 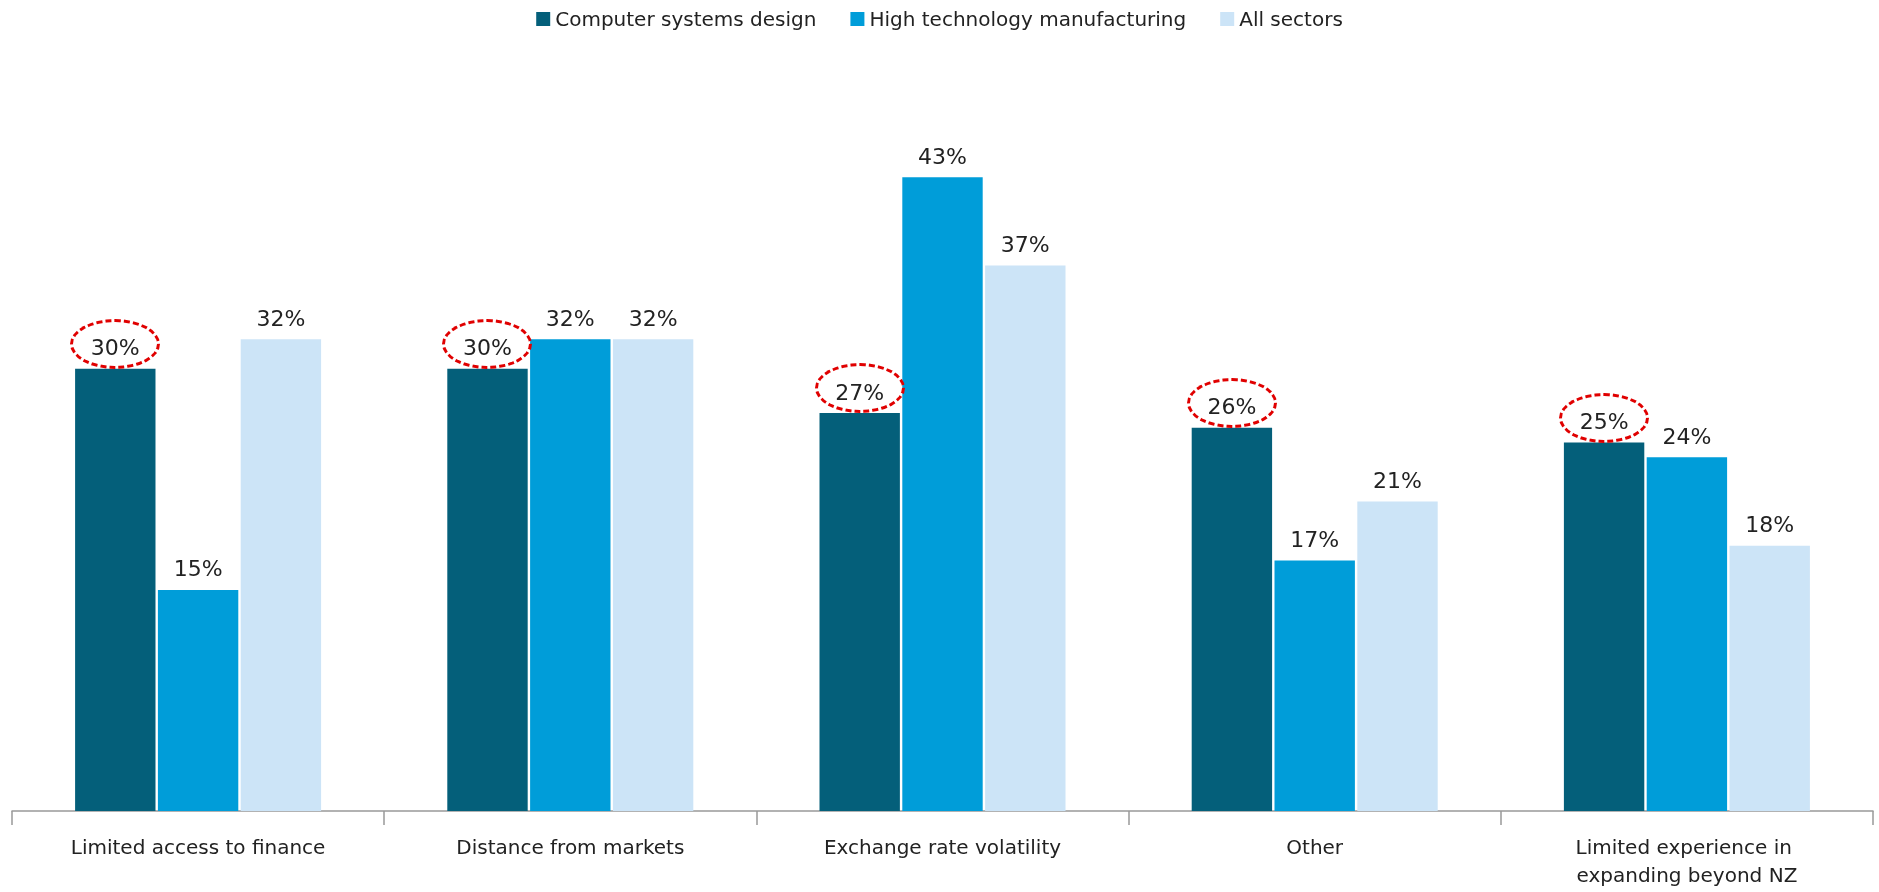 What do you see at coordinates (1315, 539) in the screenshot?
I see `data-label: 17%` at bounding box center [1315, 539].